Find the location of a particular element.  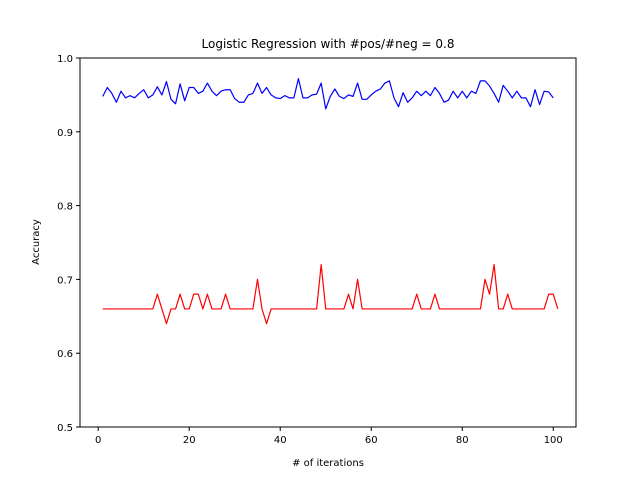

x-tick-label: 100 is located at coordinates (553, 440).